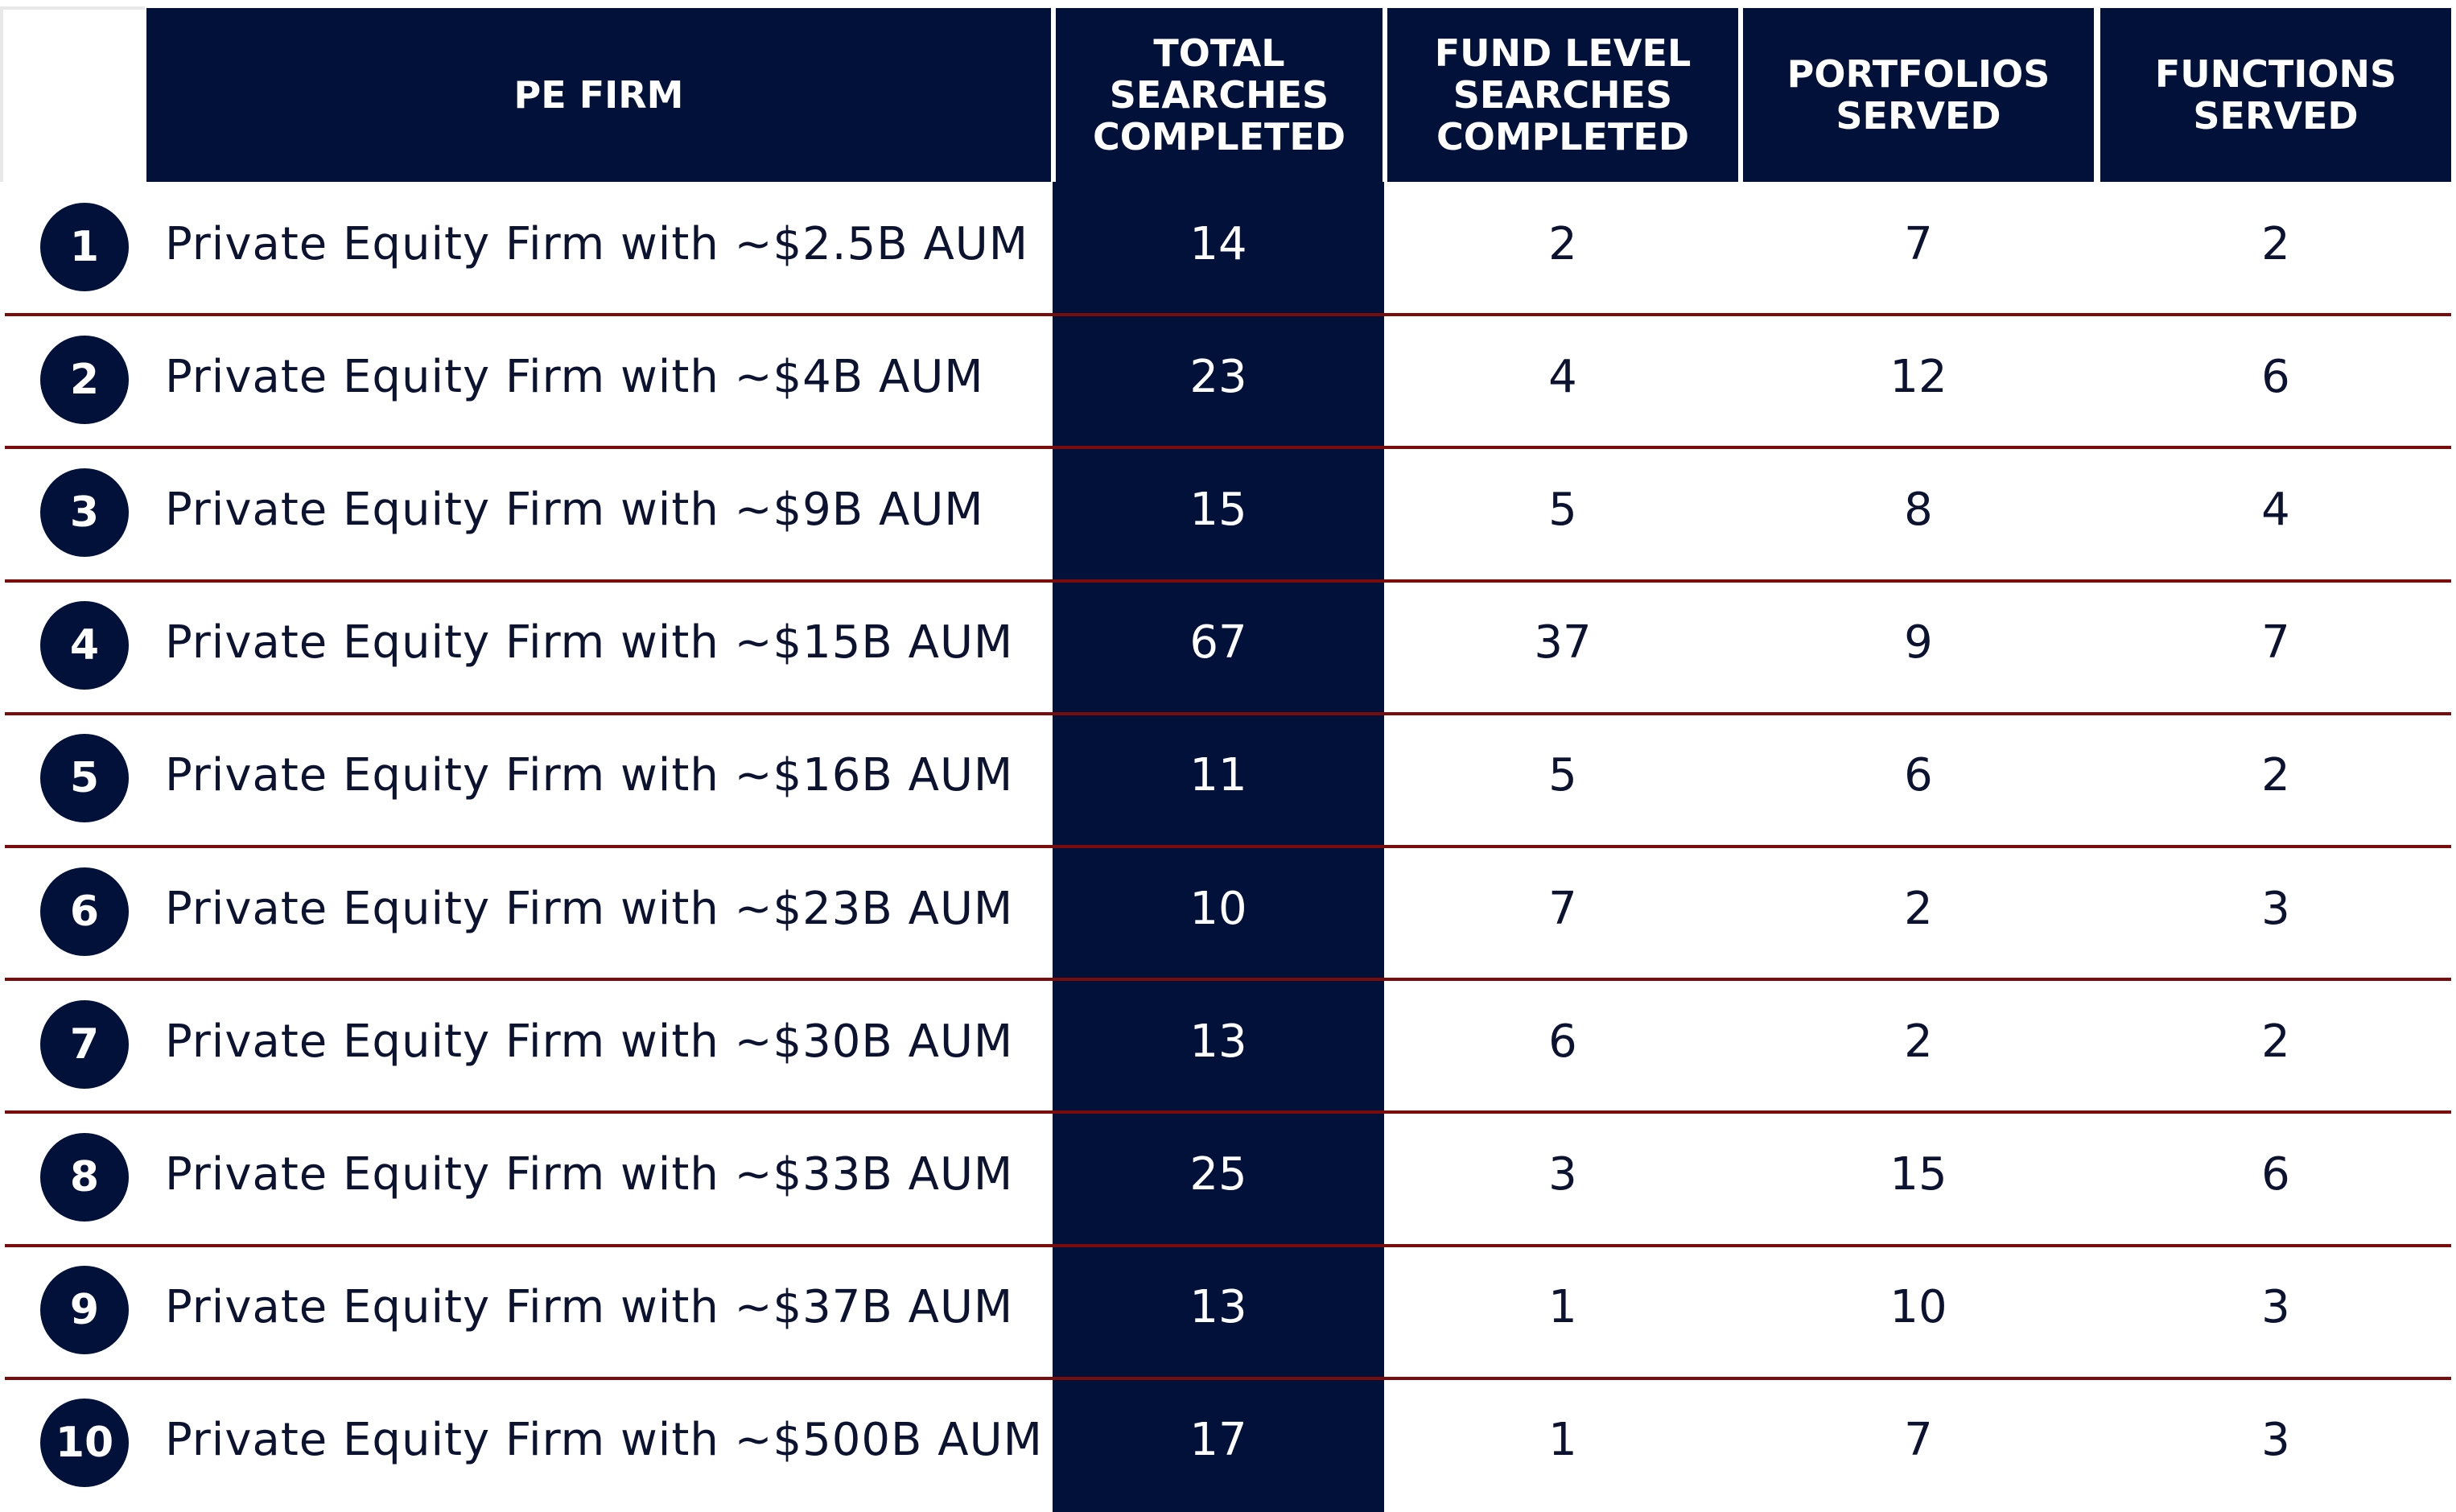  What do you see at coordinates (599, 95) in the screenshot?
I see `header-pe-firm: PE FIRM` at bounding box center [599, 95].